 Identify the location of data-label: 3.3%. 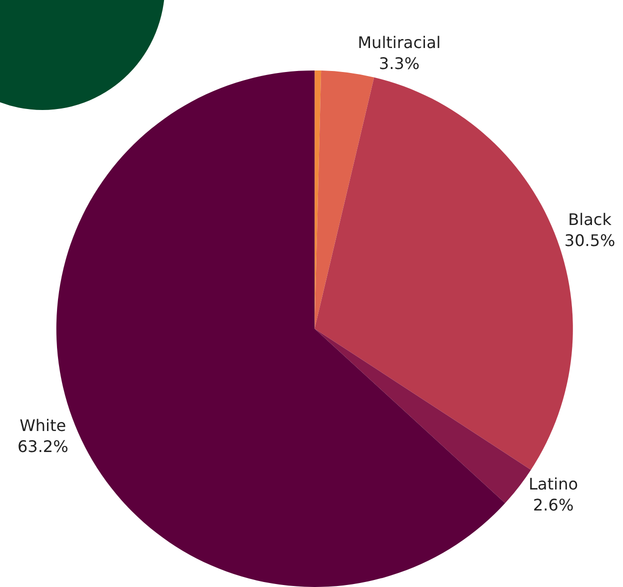
(399, 63).